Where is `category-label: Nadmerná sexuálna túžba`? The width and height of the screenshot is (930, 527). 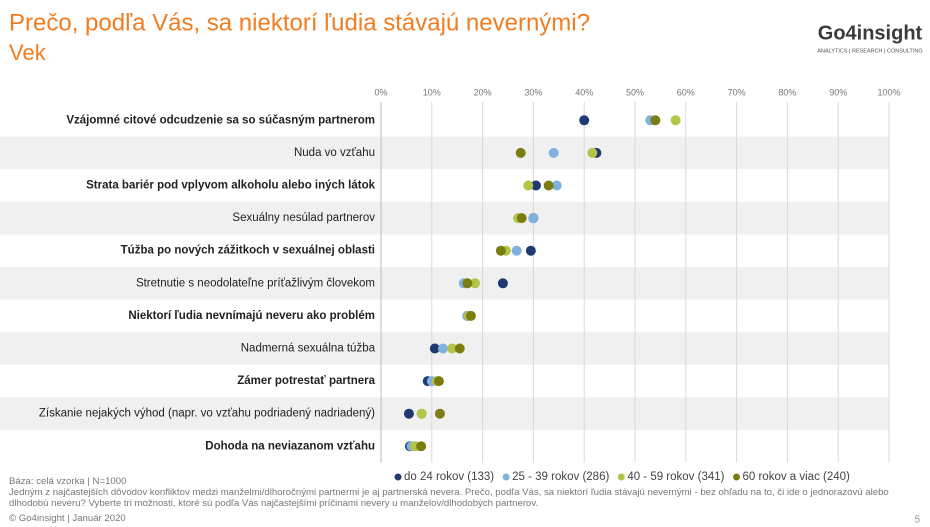
category-label: Nadmerná sexuálna túžba is located at coordinates (308, 349).